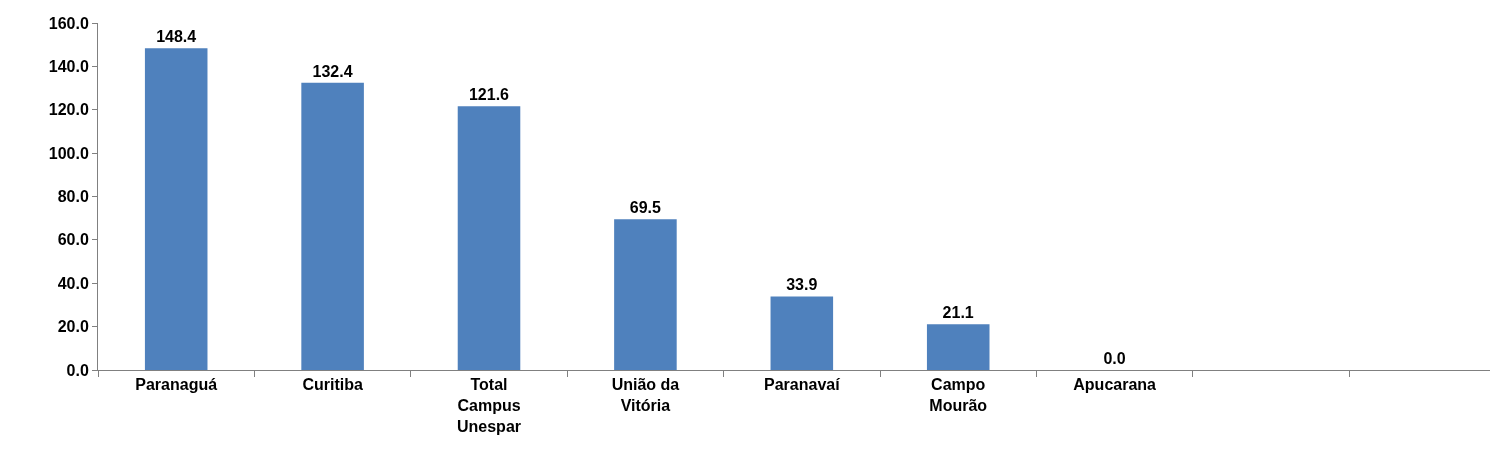  What do you see at coordinates (176, 385) in the screenshot?
I see `x-tick-label: Paranaguá` at bounding box center [176, 385].